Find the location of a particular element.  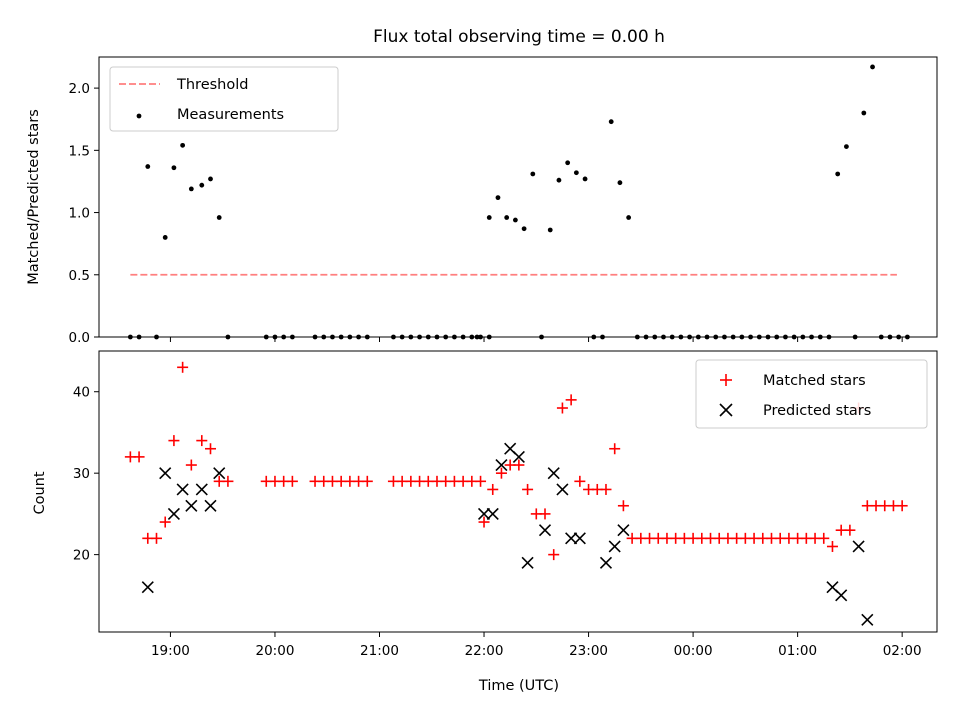

bottom-y-axis-label: Count is located at coordinates (40, 492).